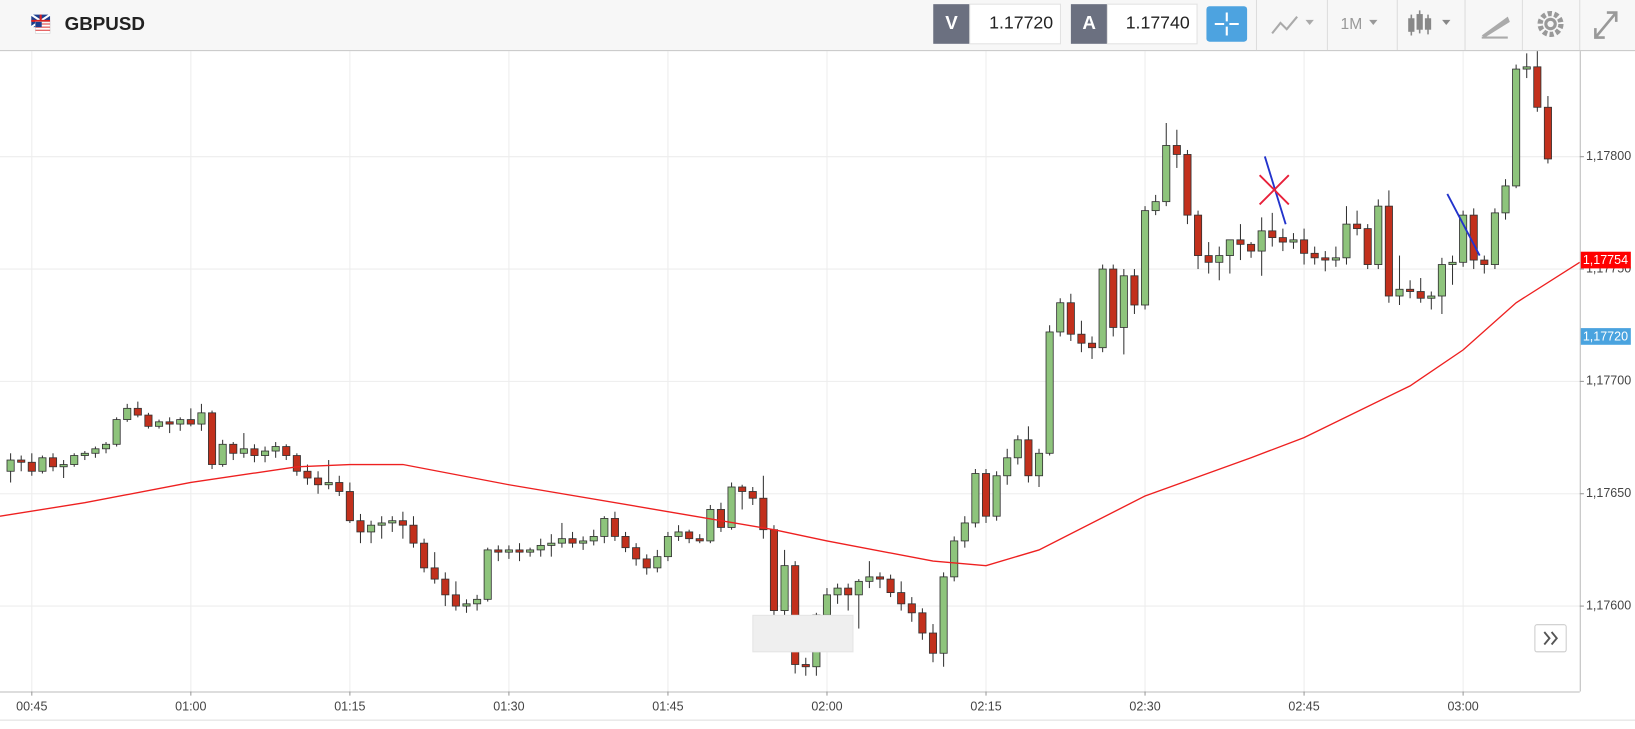 The width and height of the screenshot is (1635, 729). I want to click on ask-badge, so click(1089, 24).